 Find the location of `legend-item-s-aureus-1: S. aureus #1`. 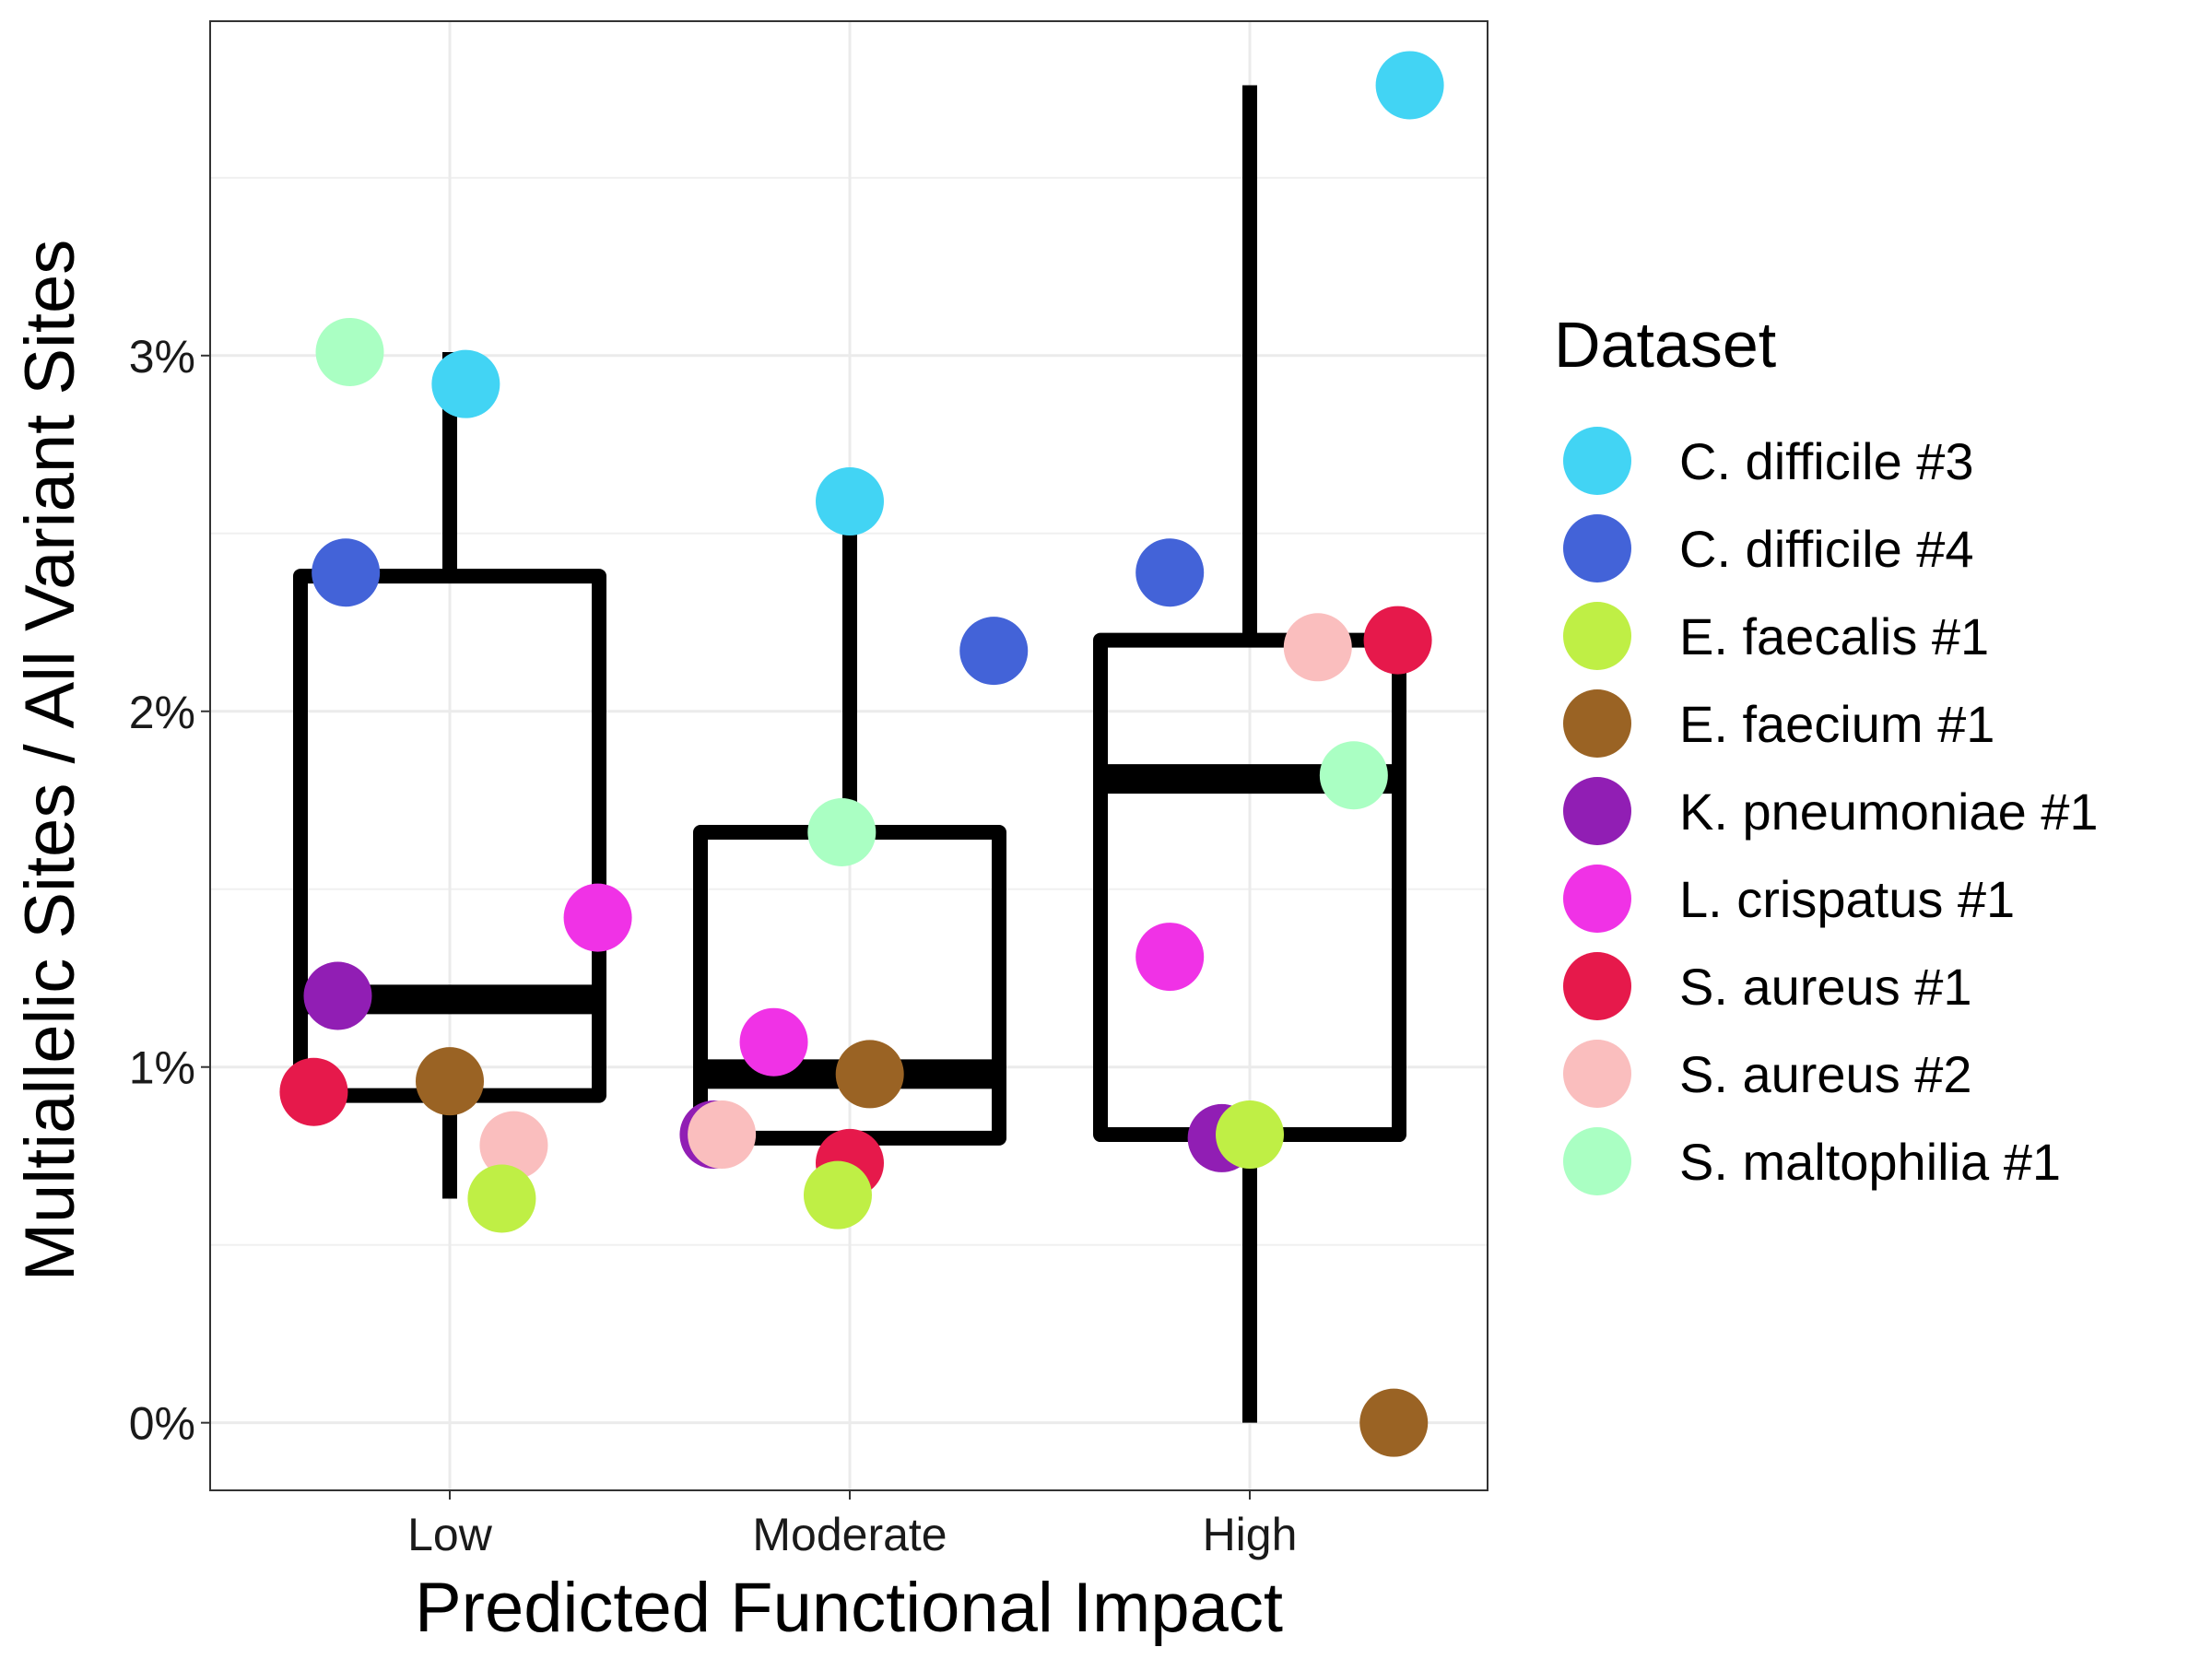

legend-item-s-aureus-1: S. aureus #1 is located at coordinates (1767, 986).